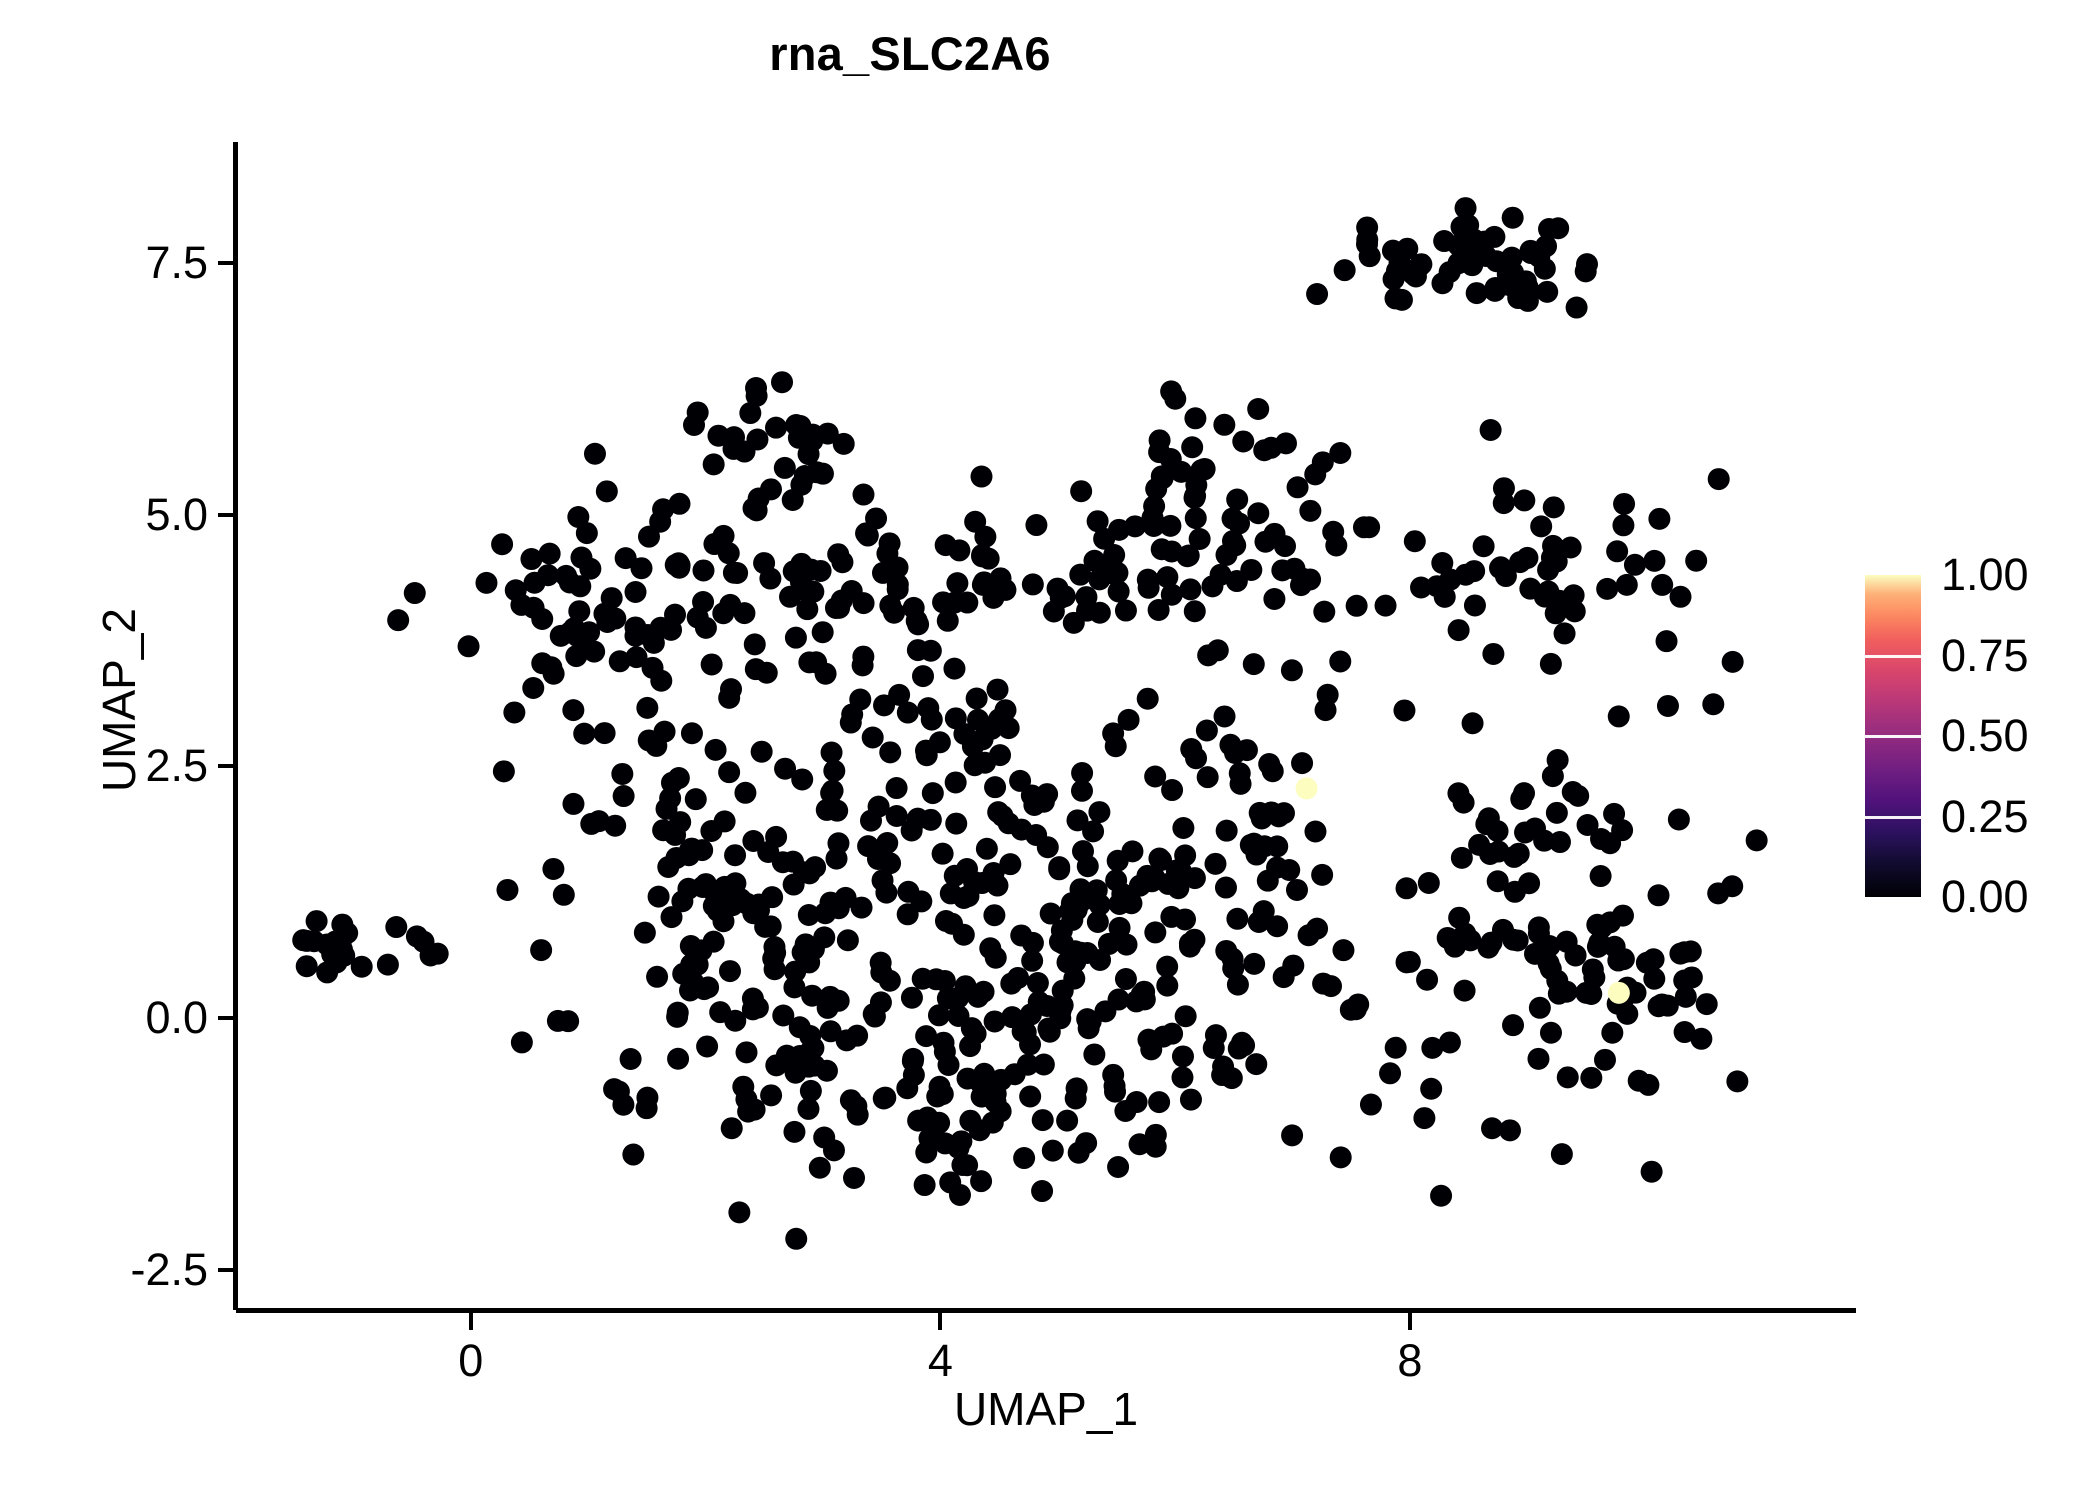 The width and height of the screenshot is (2100, 1500). What do you see at coordinates (176, 1017) in the screenshot?
I see `y-tick-label: 0.0` at bounding box center [176, 1017].